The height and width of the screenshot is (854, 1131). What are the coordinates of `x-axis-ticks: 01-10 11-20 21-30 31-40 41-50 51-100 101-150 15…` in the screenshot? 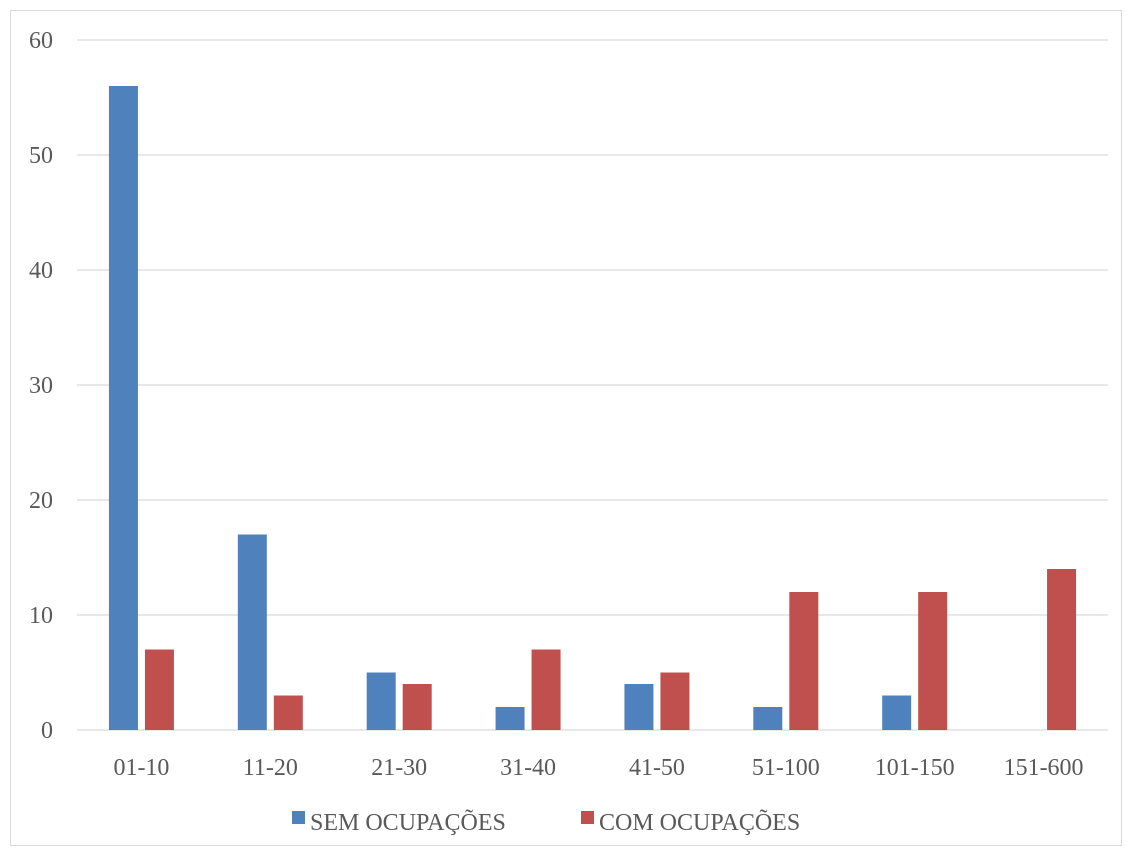 It's located at (598, 768).